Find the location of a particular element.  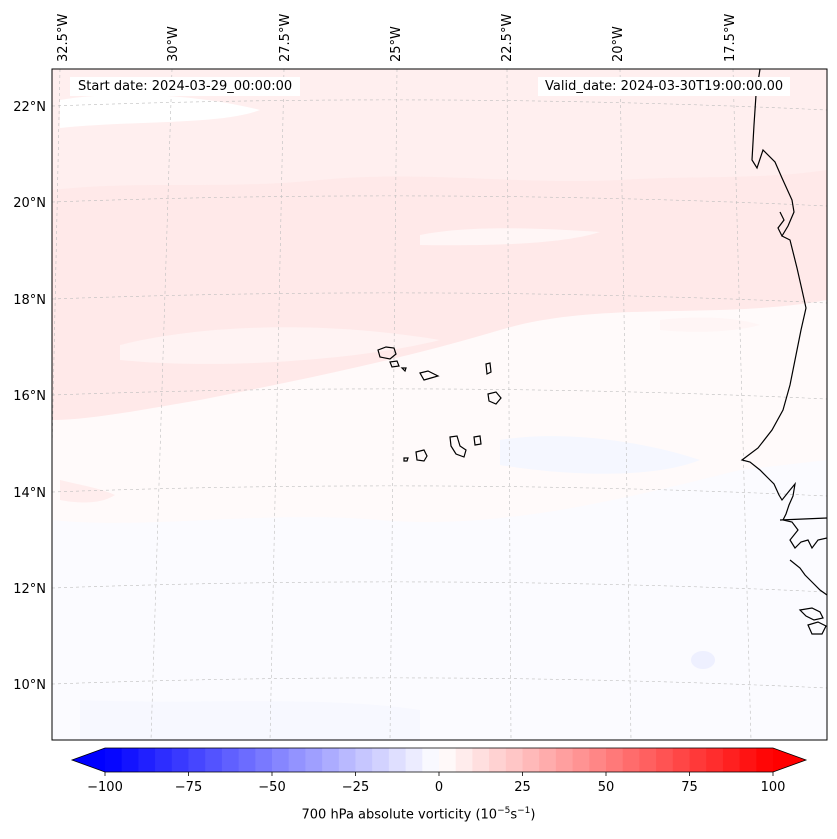

meridian-20w is located at coordinates (625, 404).